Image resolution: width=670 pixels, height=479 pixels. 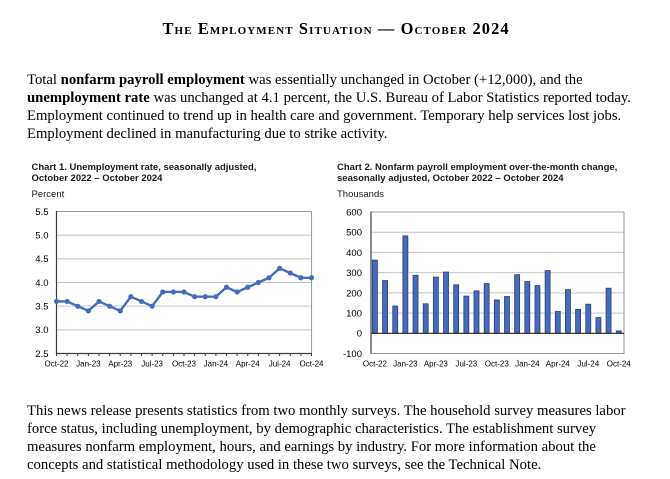 What do you see at coordinates (354, 253) in the screenshot?
I see `svg-text: 400` at bounding box center [354, 253].